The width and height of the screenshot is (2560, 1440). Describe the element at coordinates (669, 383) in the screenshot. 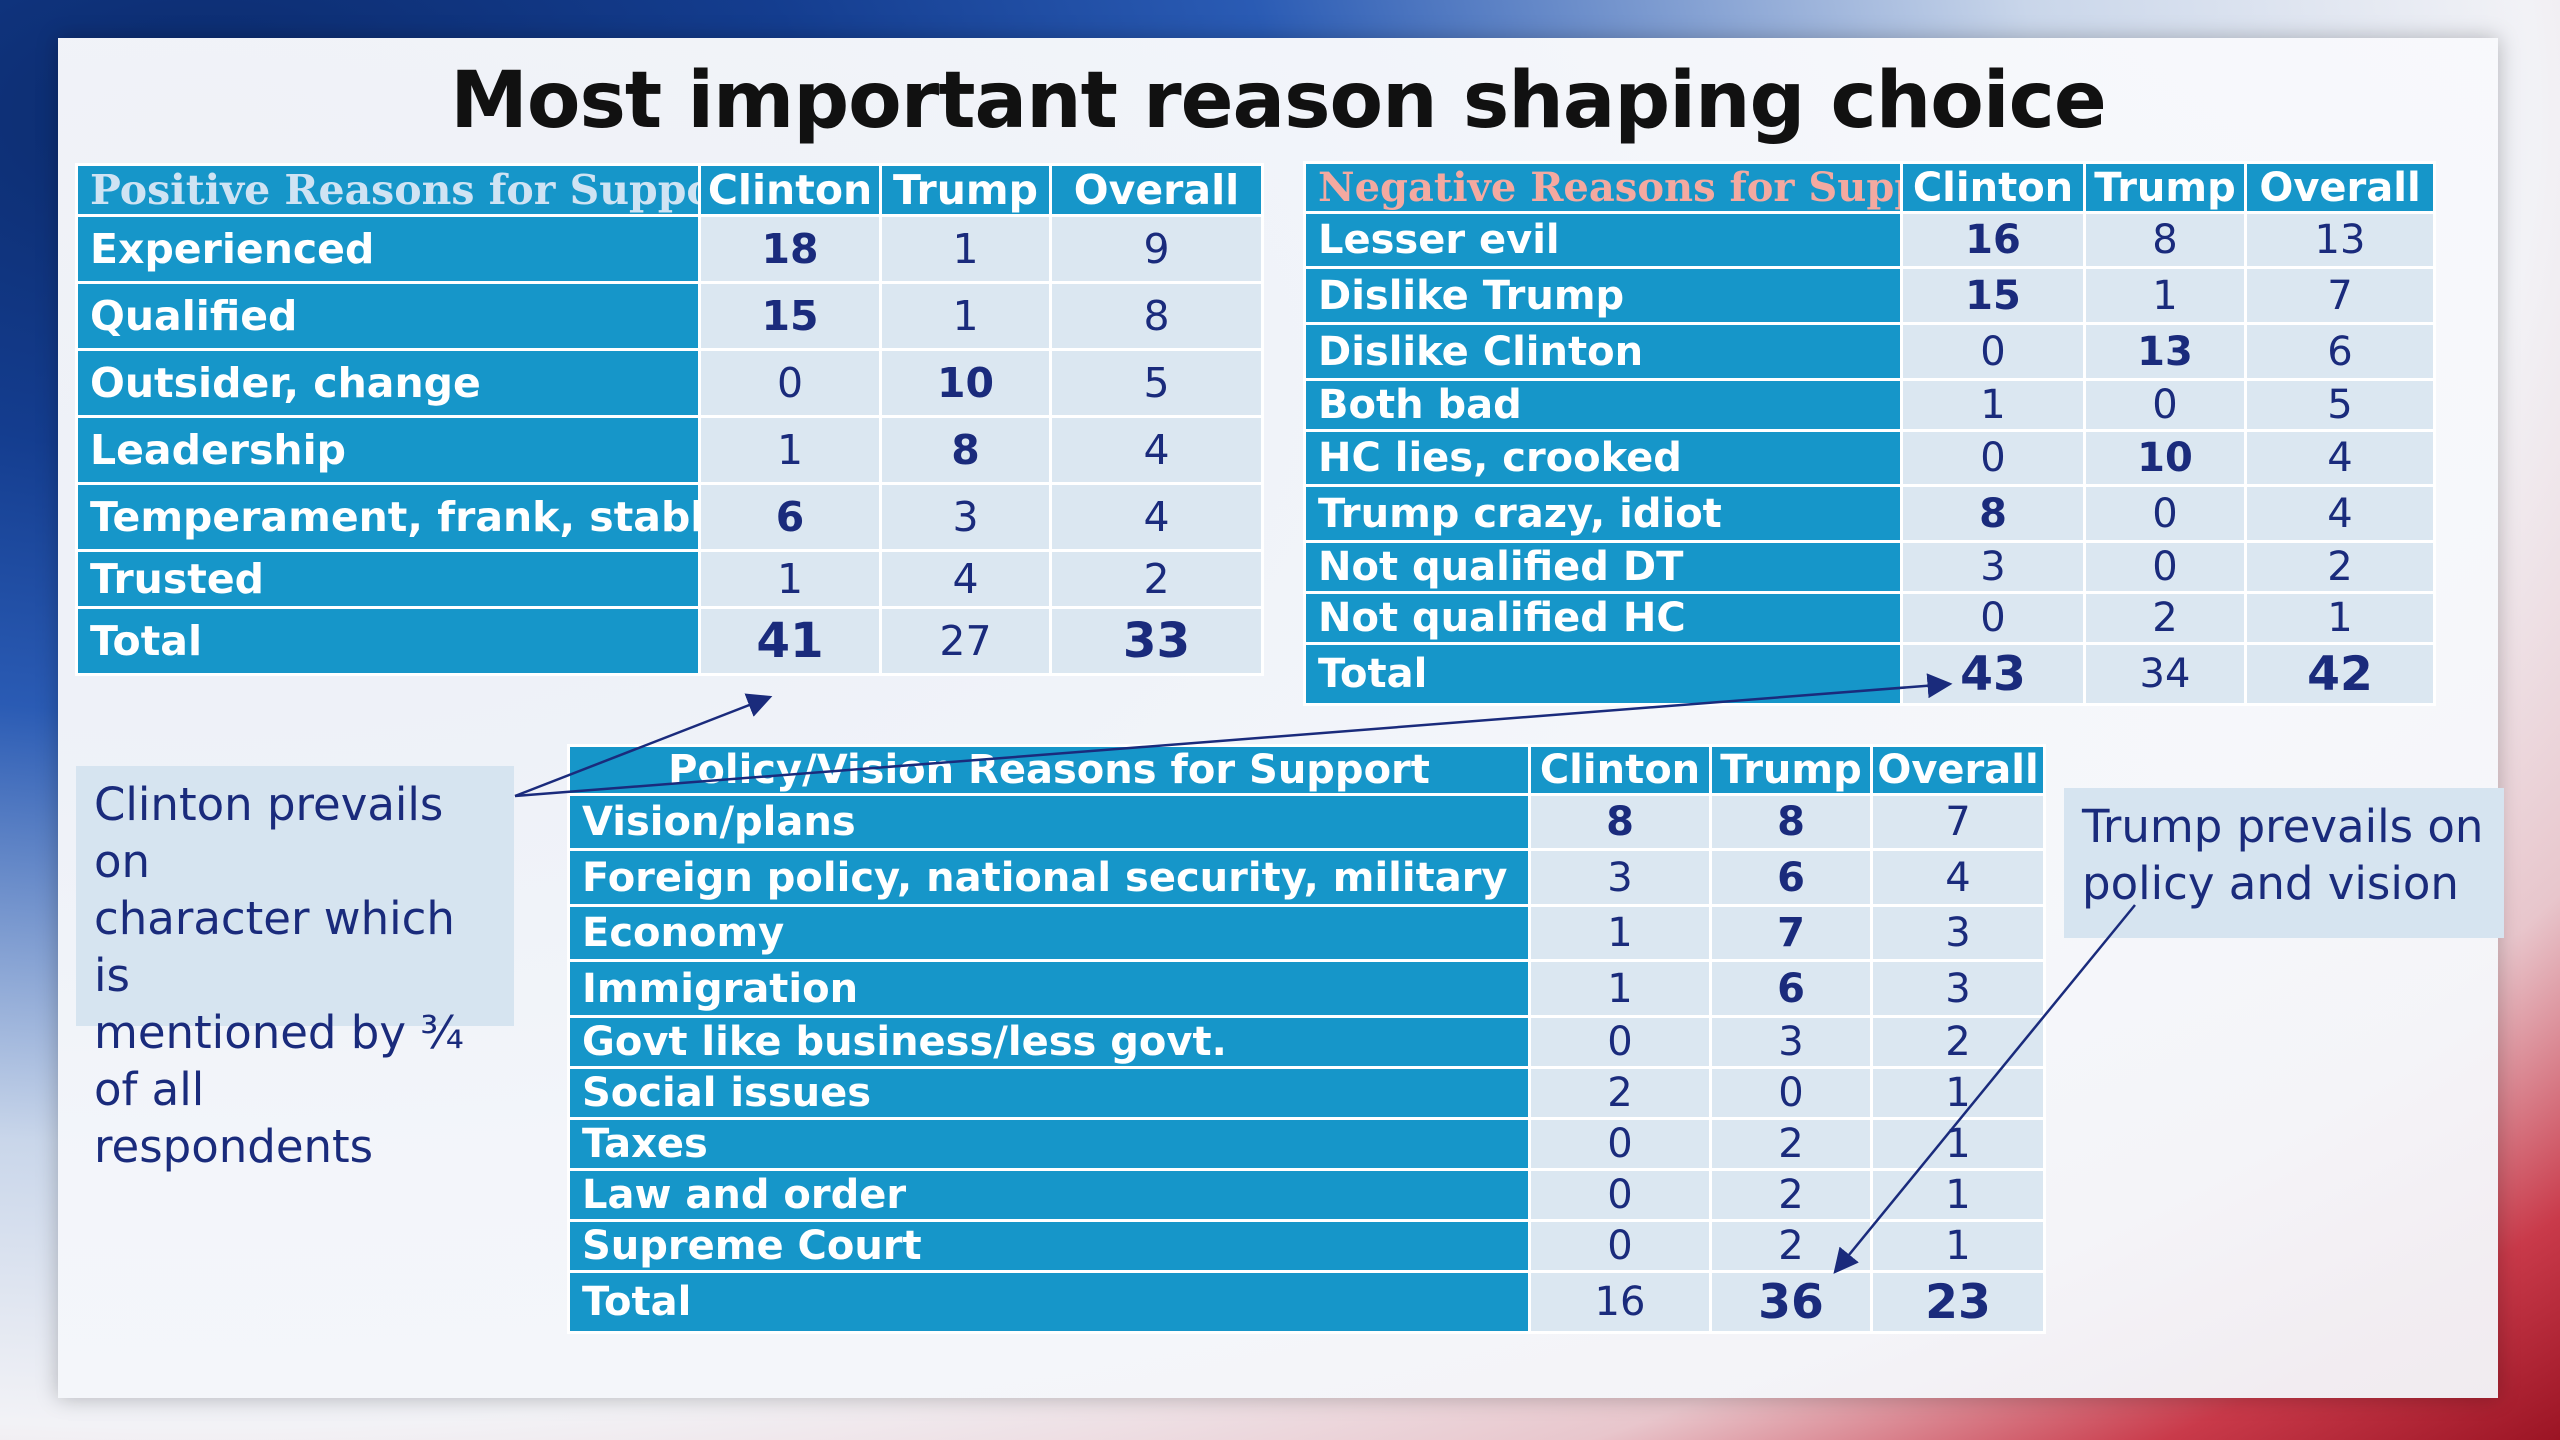

I see `table-row: Outsider, change 0 10 5` at that location.